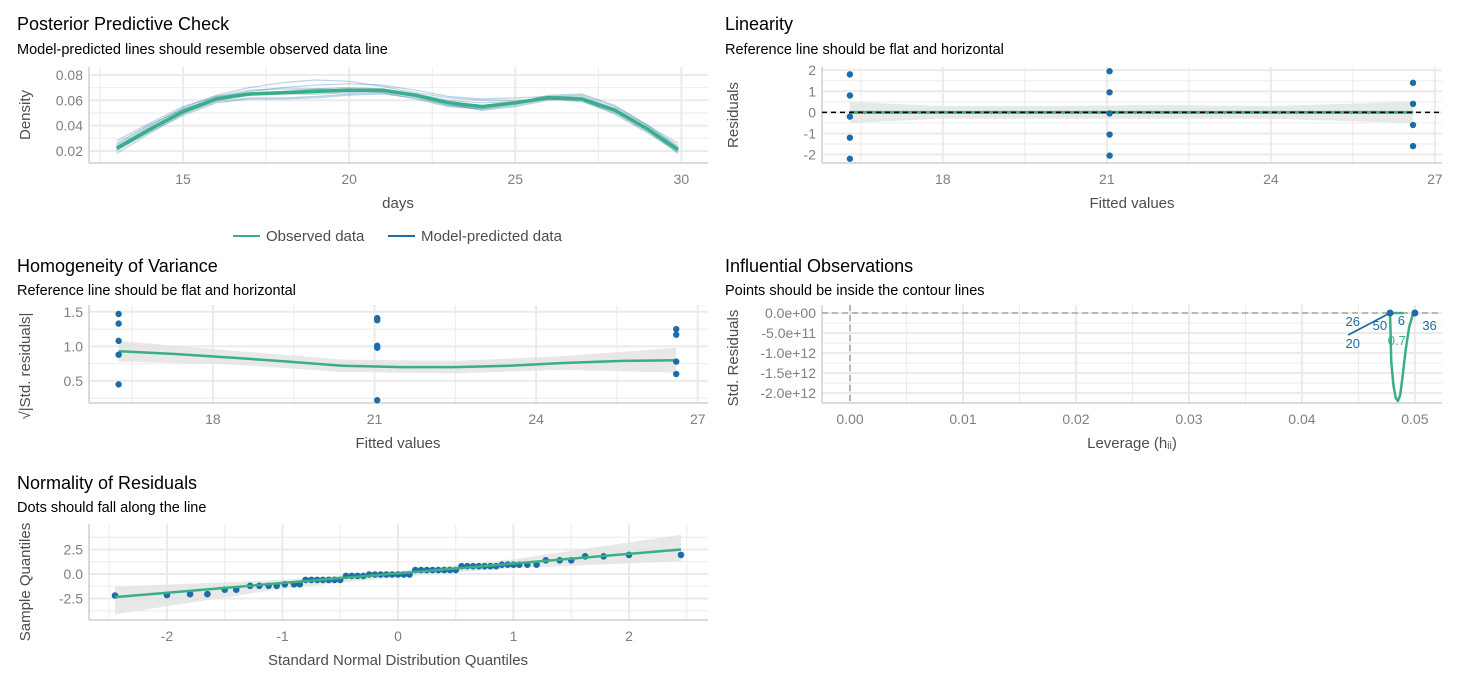 The image size is (1460, 687). Describe the element at coordinates (962, 419) in the screenshot. I see `influential-x-tick-label: 0.01` at that location.